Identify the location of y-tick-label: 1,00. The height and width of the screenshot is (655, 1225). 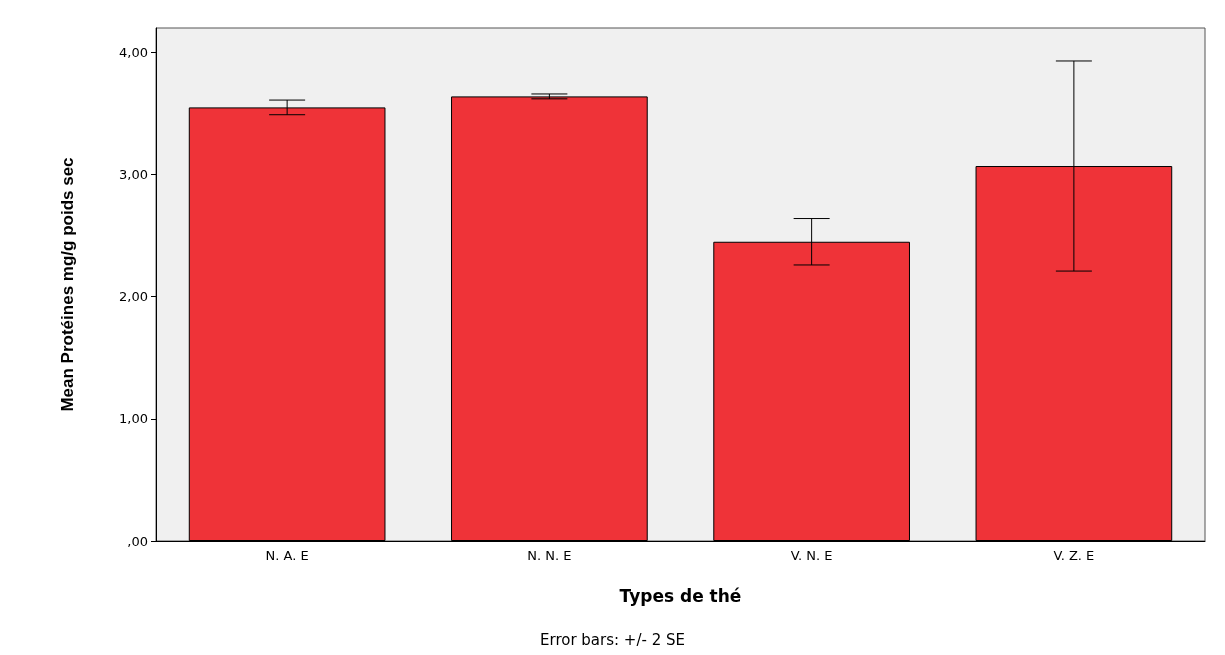
(133, 419).